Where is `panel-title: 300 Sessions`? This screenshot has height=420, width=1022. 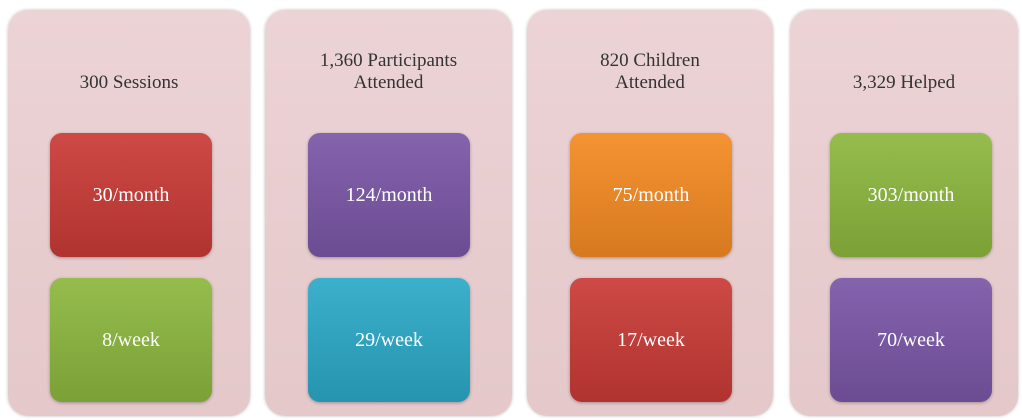 panel-title: 300 Sessions is located at coordinates (129, 83).